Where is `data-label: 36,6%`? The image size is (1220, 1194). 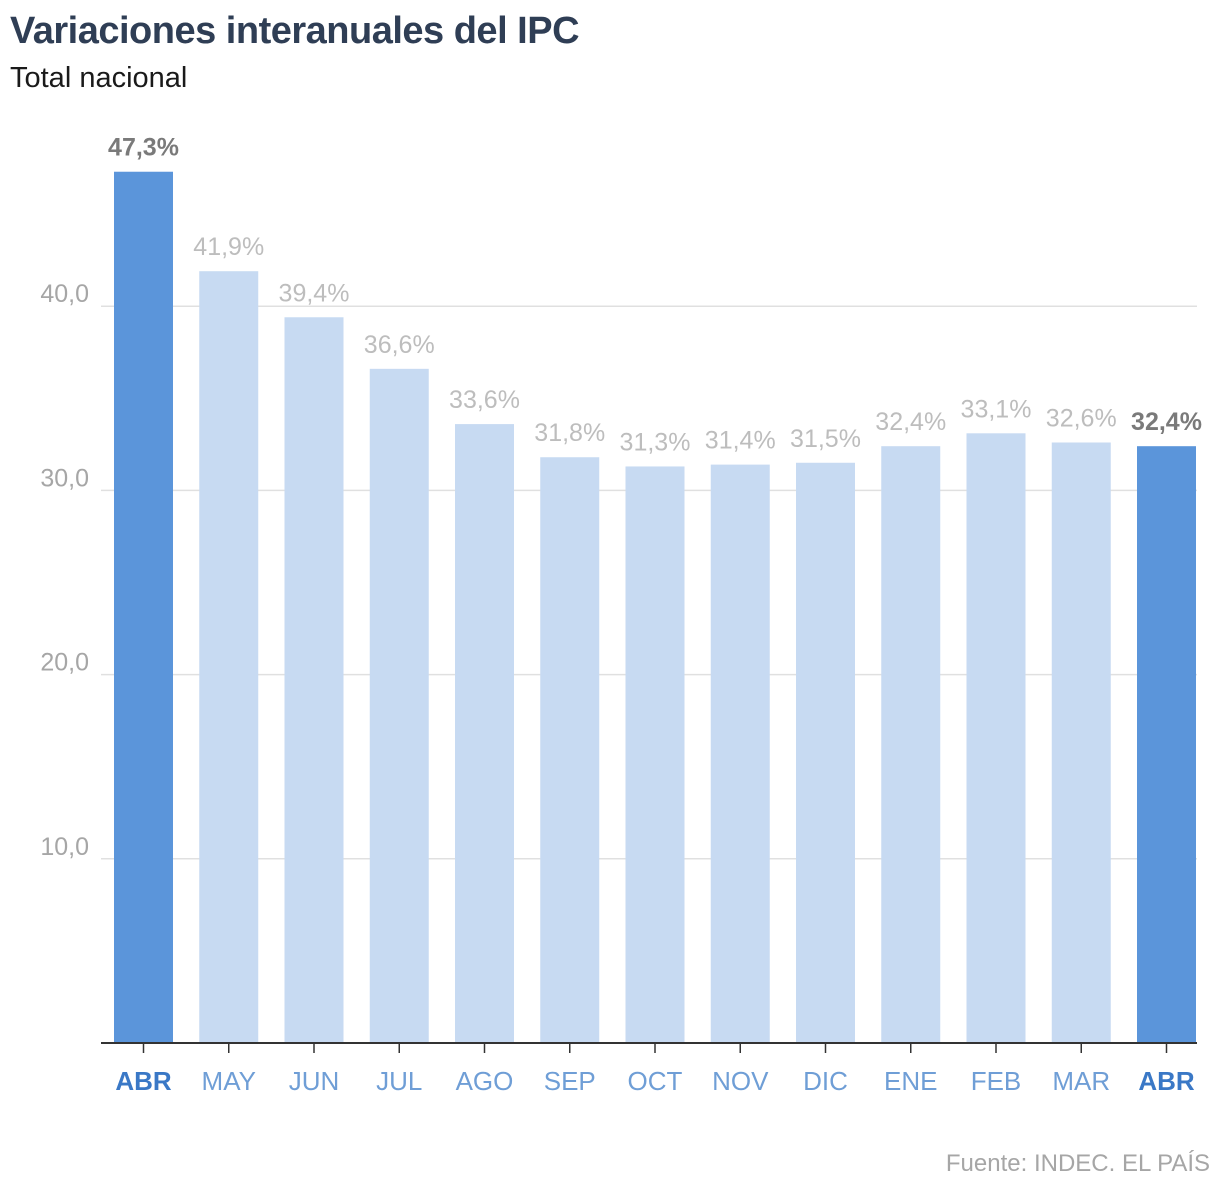 data-label: 36,6% is located at coordinates (399, 345).